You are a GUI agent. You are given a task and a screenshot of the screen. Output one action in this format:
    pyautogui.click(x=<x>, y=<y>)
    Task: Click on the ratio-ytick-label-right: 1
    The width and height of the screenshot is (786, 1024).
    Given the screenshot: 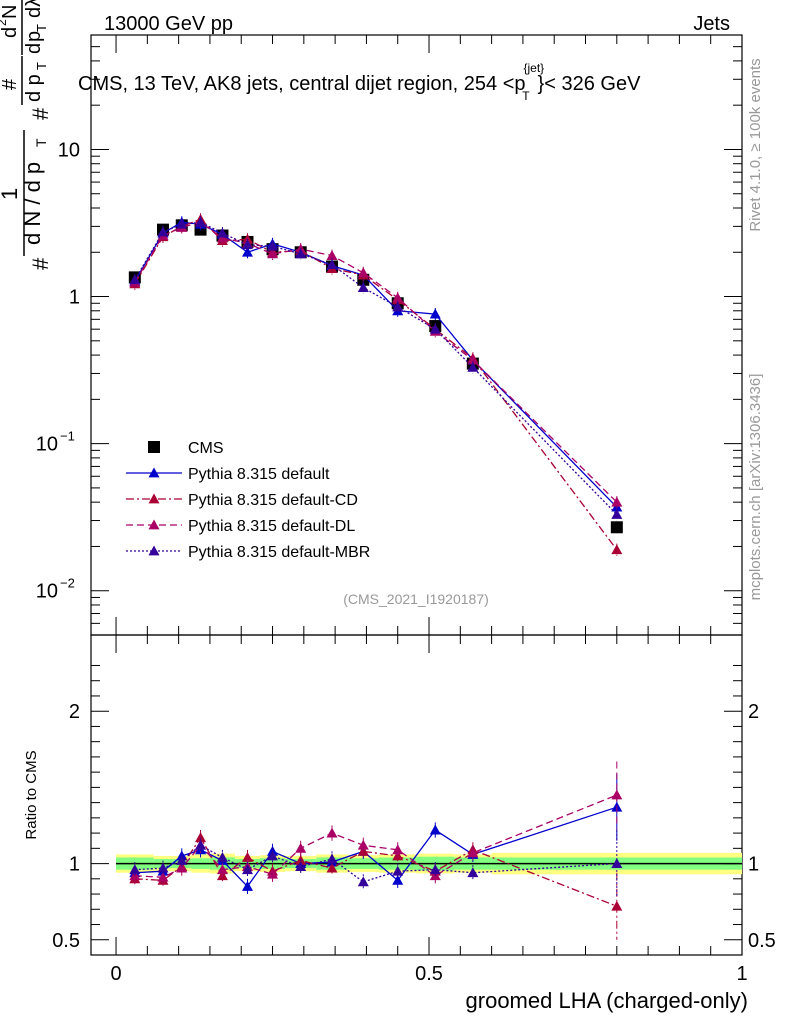 What is the action you would take?
    pyautogui.click(x=753, y=865)
    